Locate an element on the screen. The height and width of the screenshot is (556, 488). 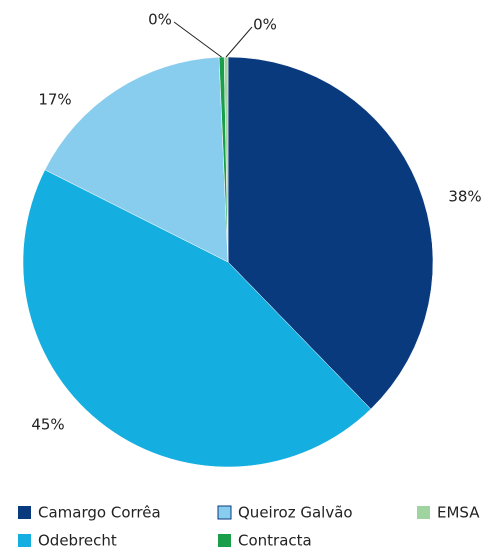
legend-label: Odebrecht is located at coordinates (77, 541).